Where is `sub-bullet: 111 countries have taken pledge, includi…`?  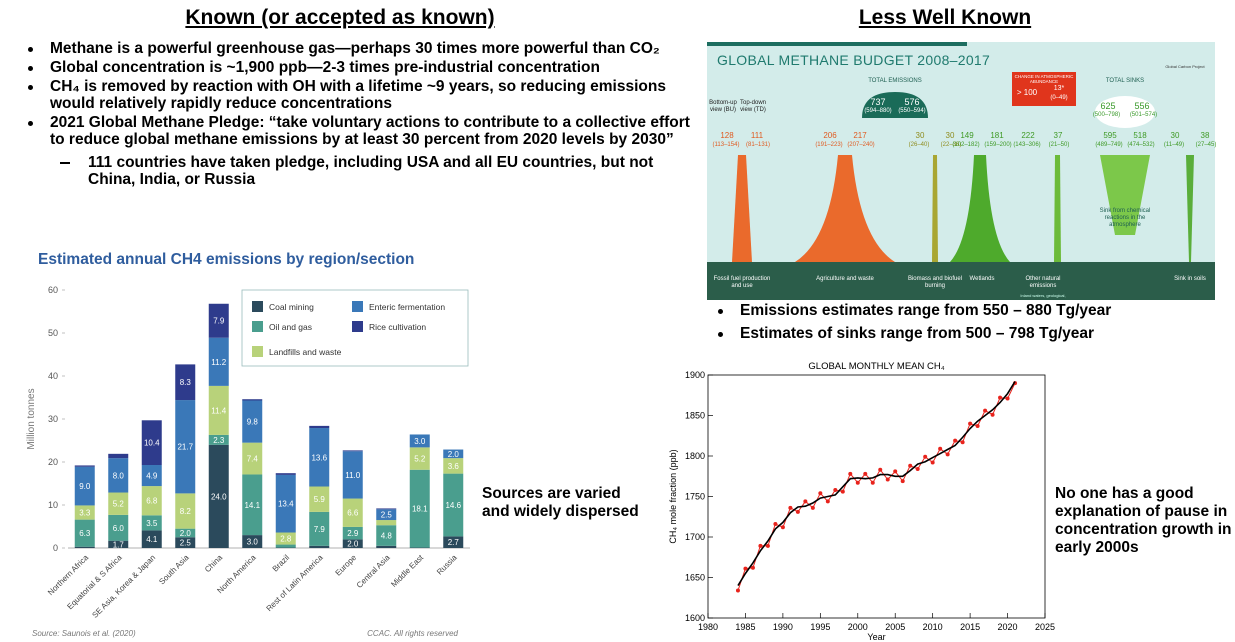
sub-bullet: 111 countries have taken pledge, includi… is located at coordinates (357, 171).